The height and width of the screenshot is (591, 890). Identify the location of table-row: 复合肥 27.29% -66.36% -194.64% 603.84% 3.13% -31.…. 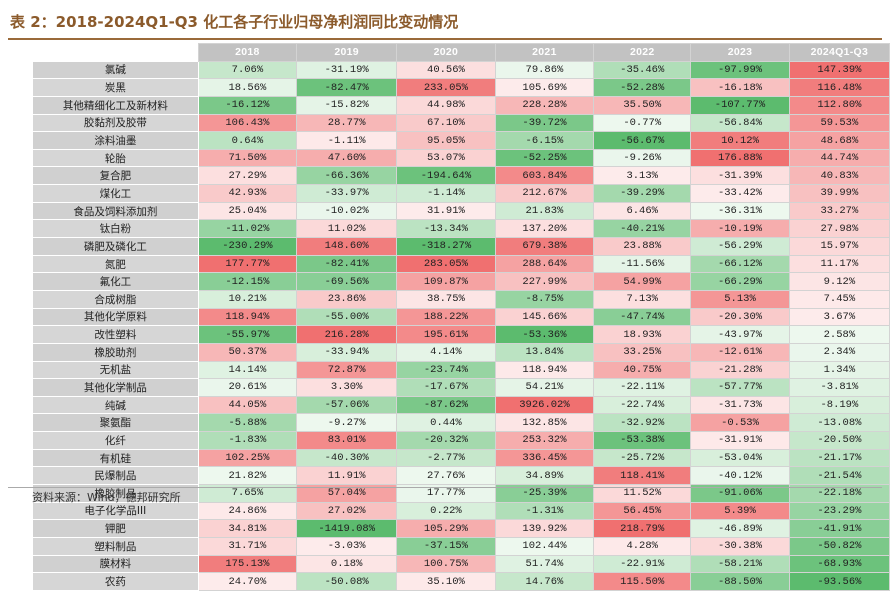
(461, 176).